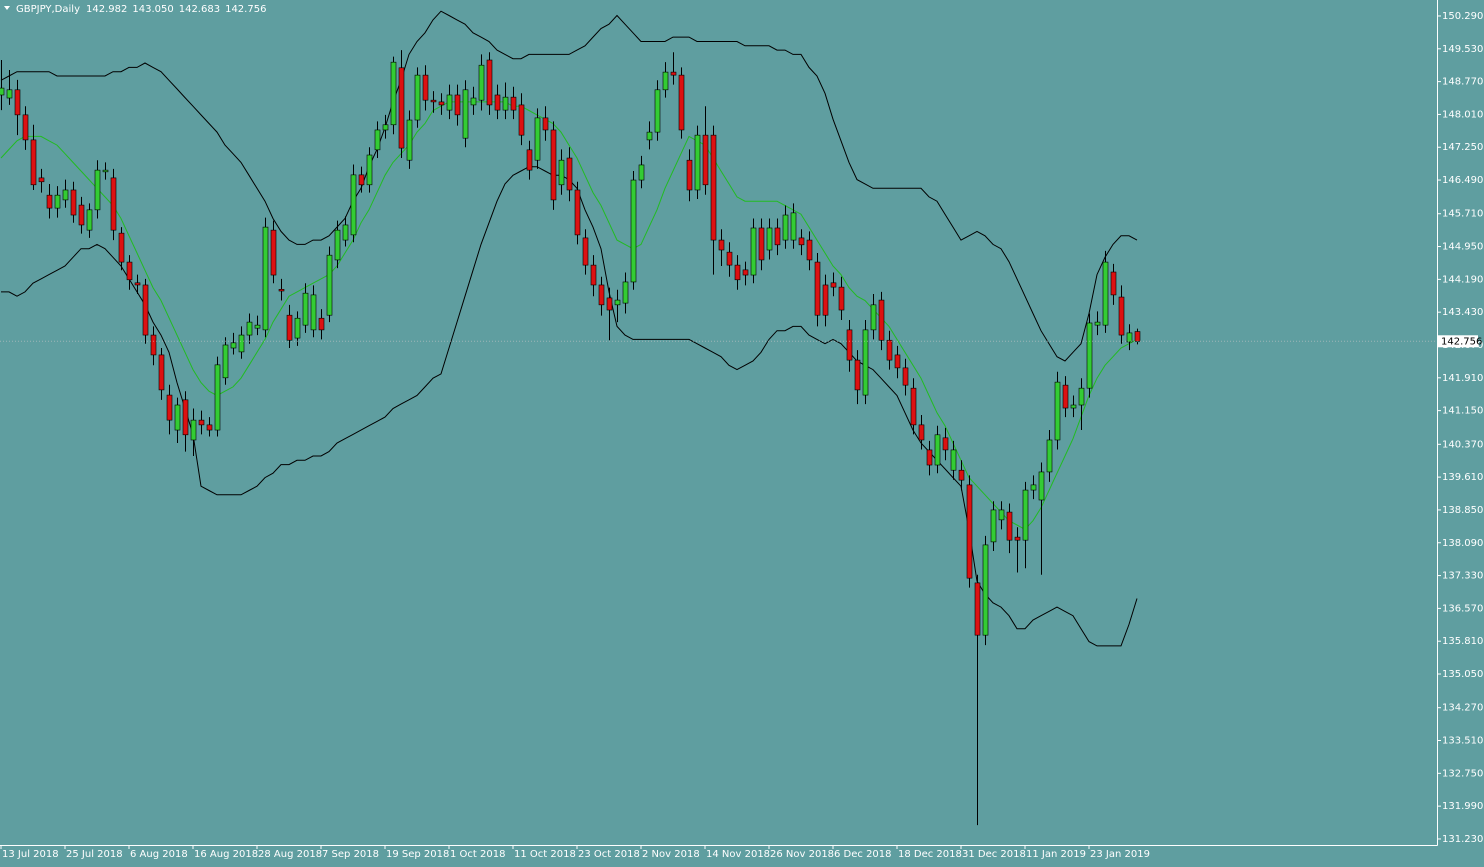 Image resolution: width=1484 pixels, height=867 pixels. I want to click on y-tick-label: 140.370, so click(1462, 444).